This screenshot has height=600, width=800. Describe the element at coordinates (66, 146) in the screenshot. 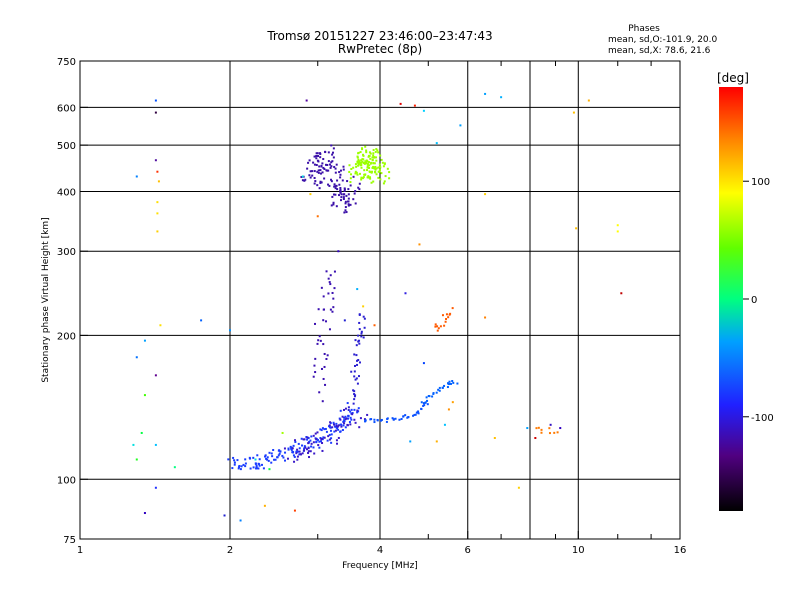

I see `y-tick-label: 500` at that location.